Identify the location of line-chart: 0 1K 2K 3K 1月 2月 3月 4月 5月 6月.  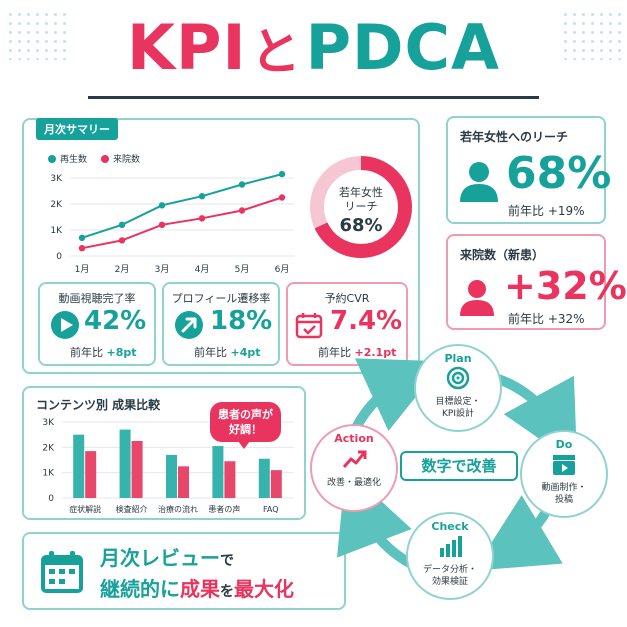
(172, 222).